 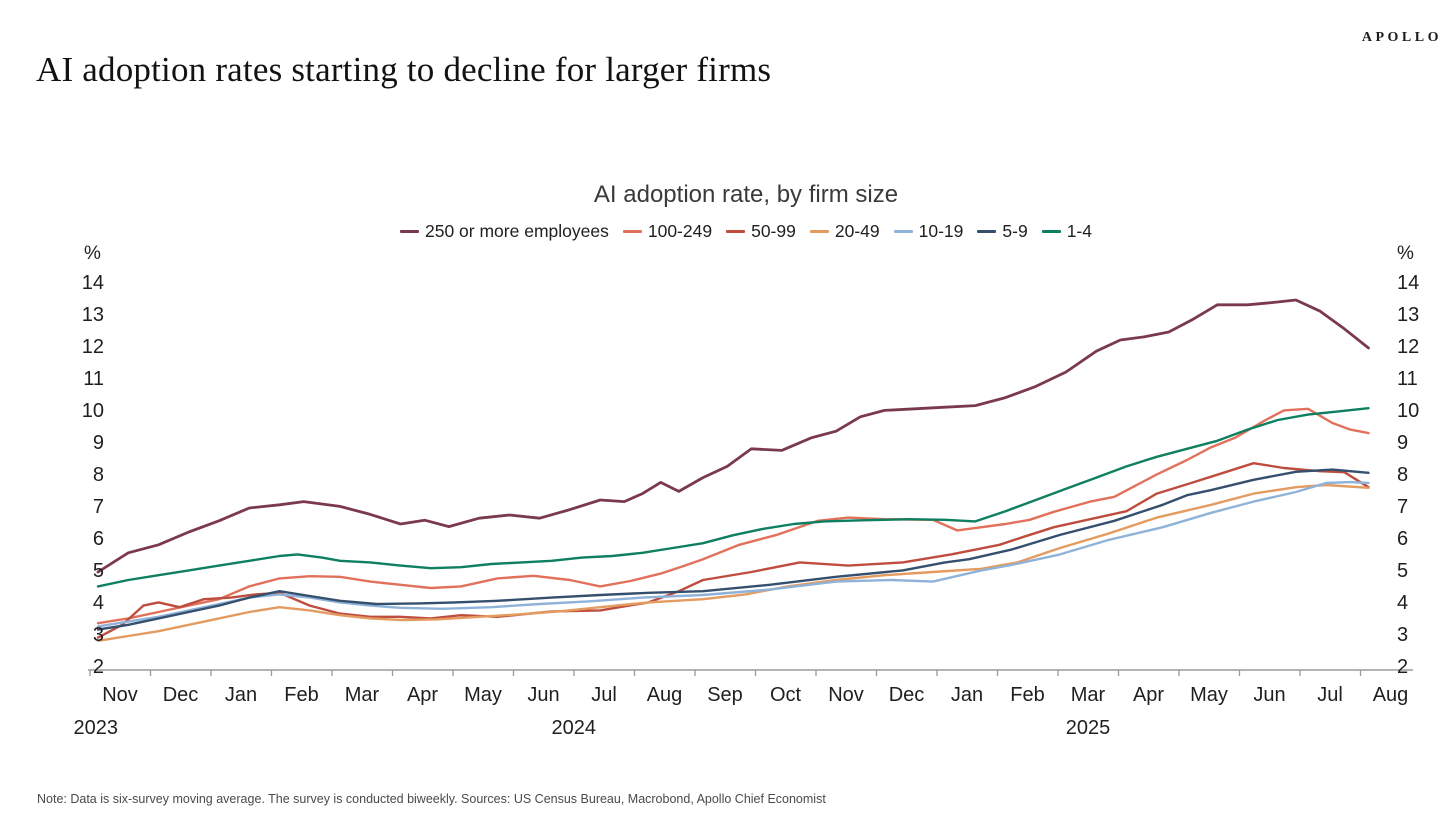 I want to click on legend-item: 1-4, so click(x=1066, y=231).